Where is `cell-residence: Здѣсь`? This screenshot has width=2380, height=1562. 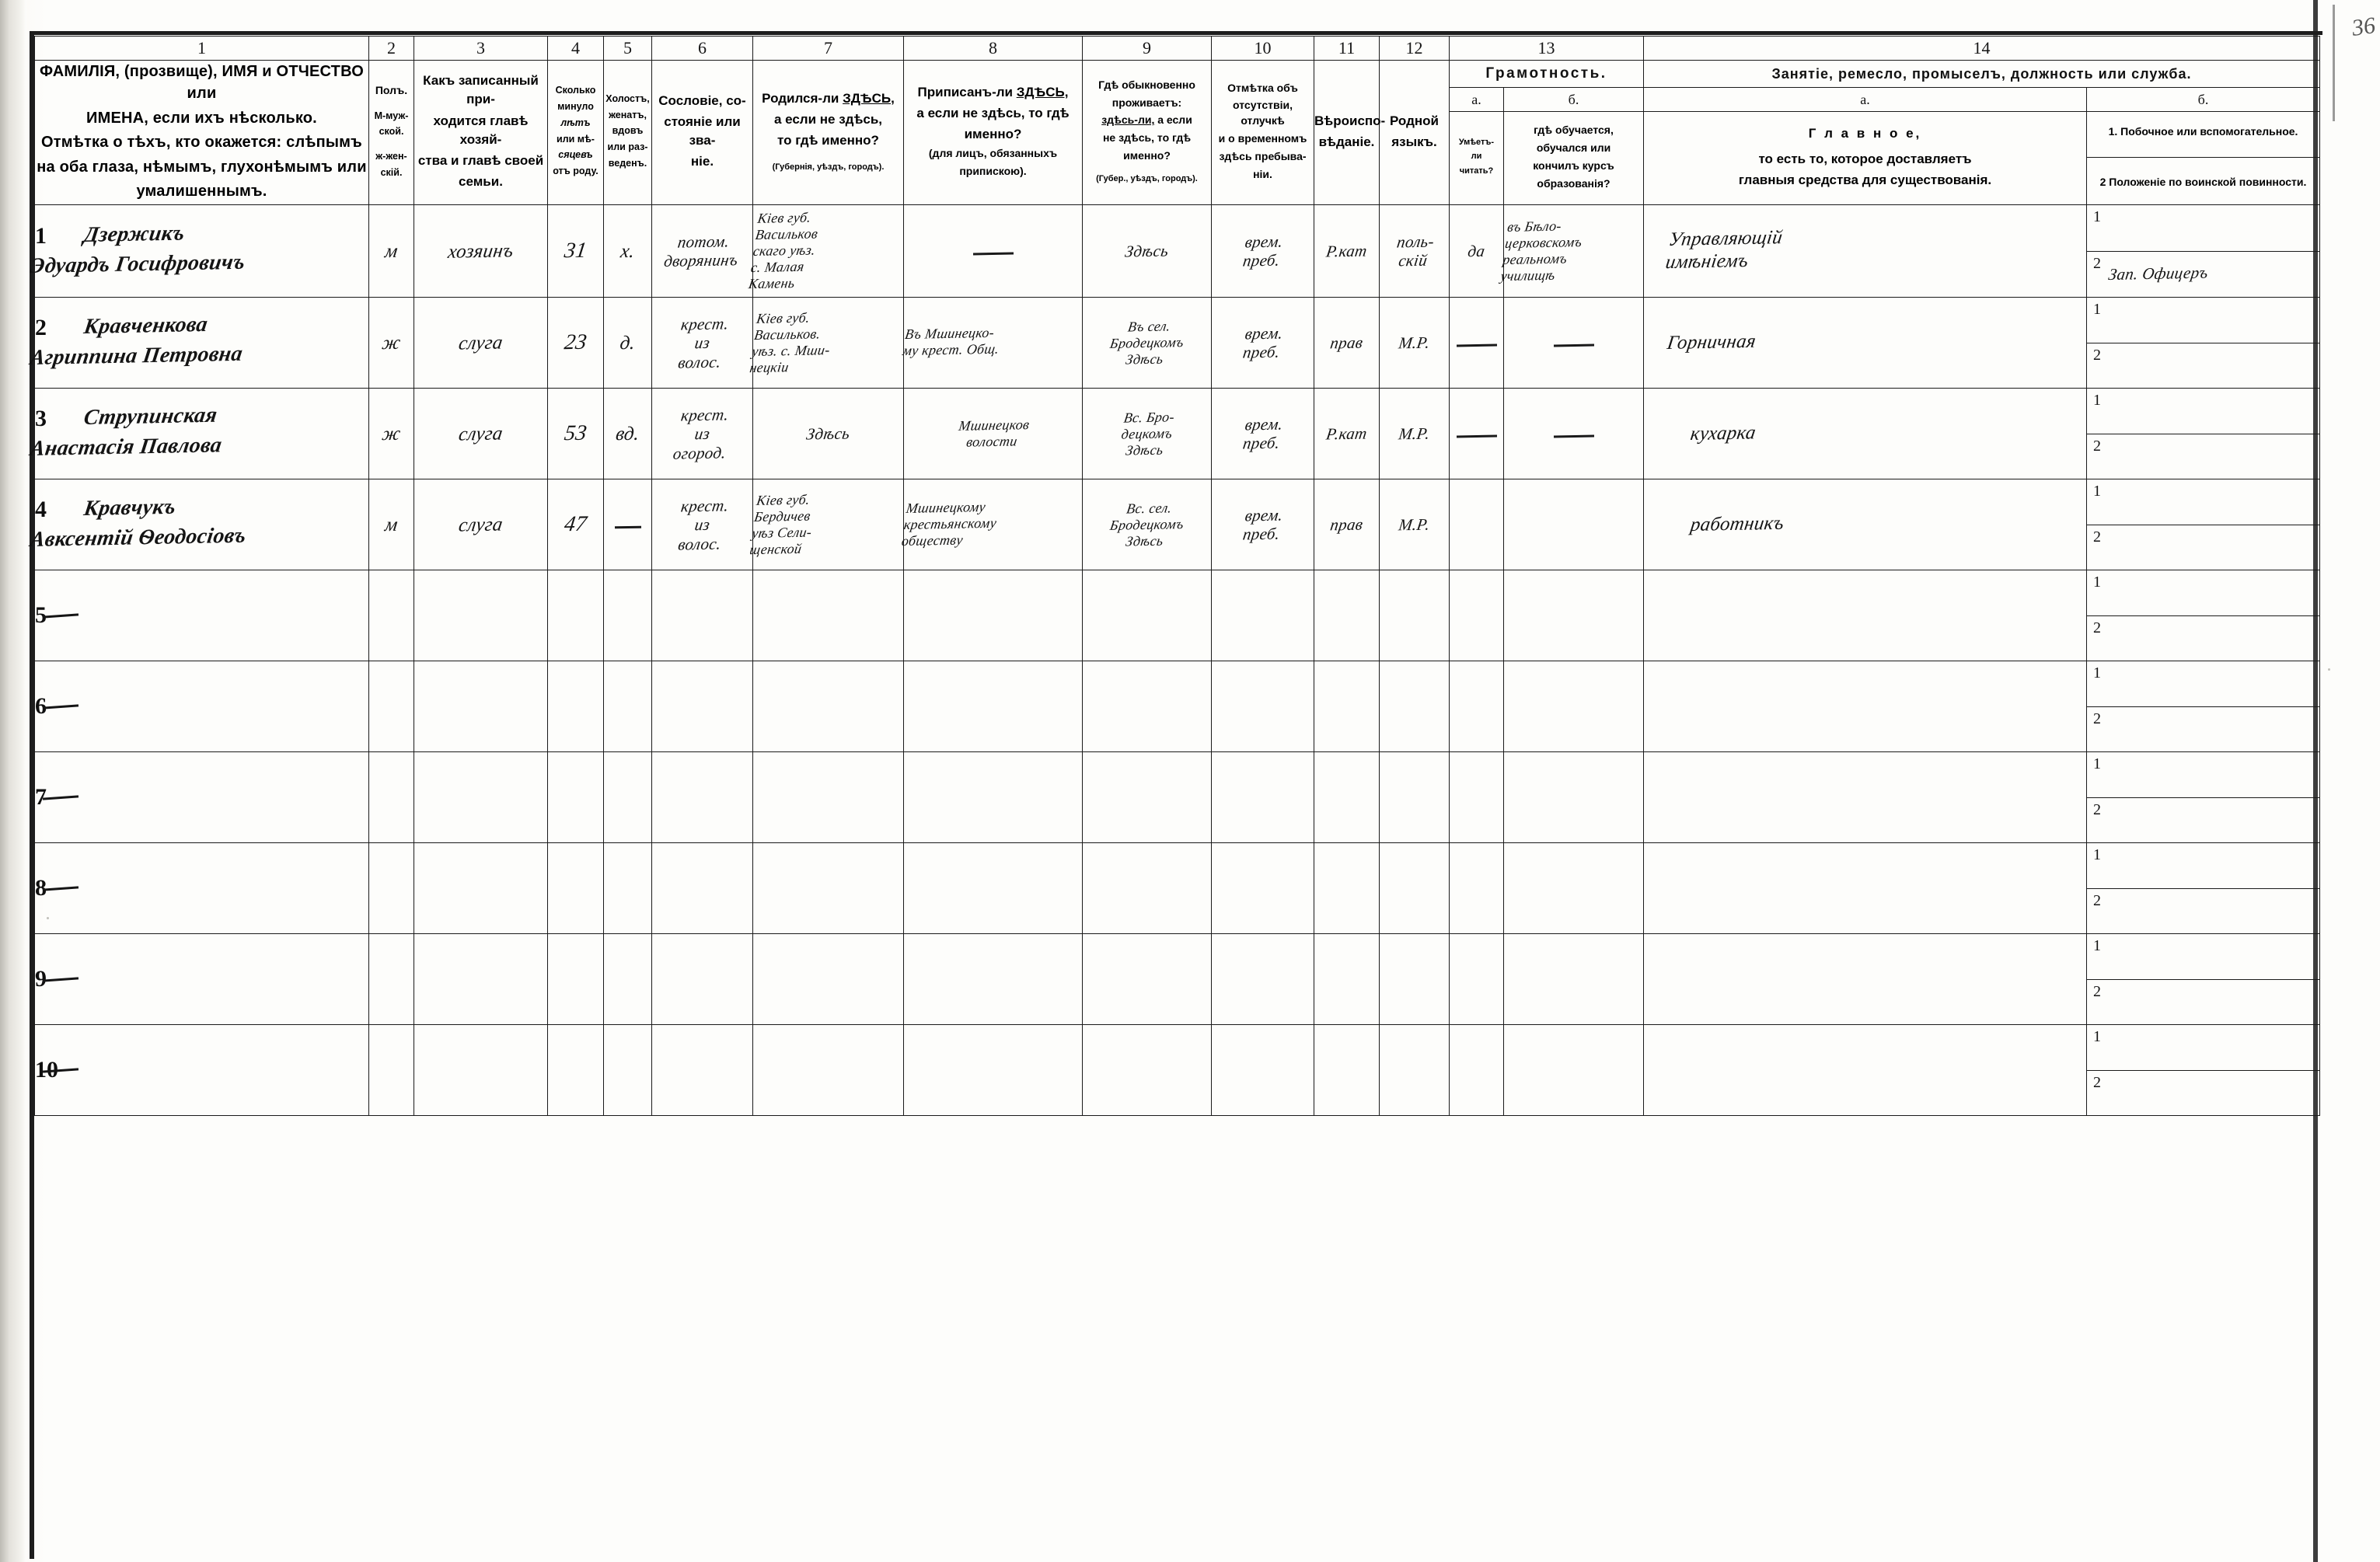
cell-residence: Здѣсь is located at coordinates (1147, 251).